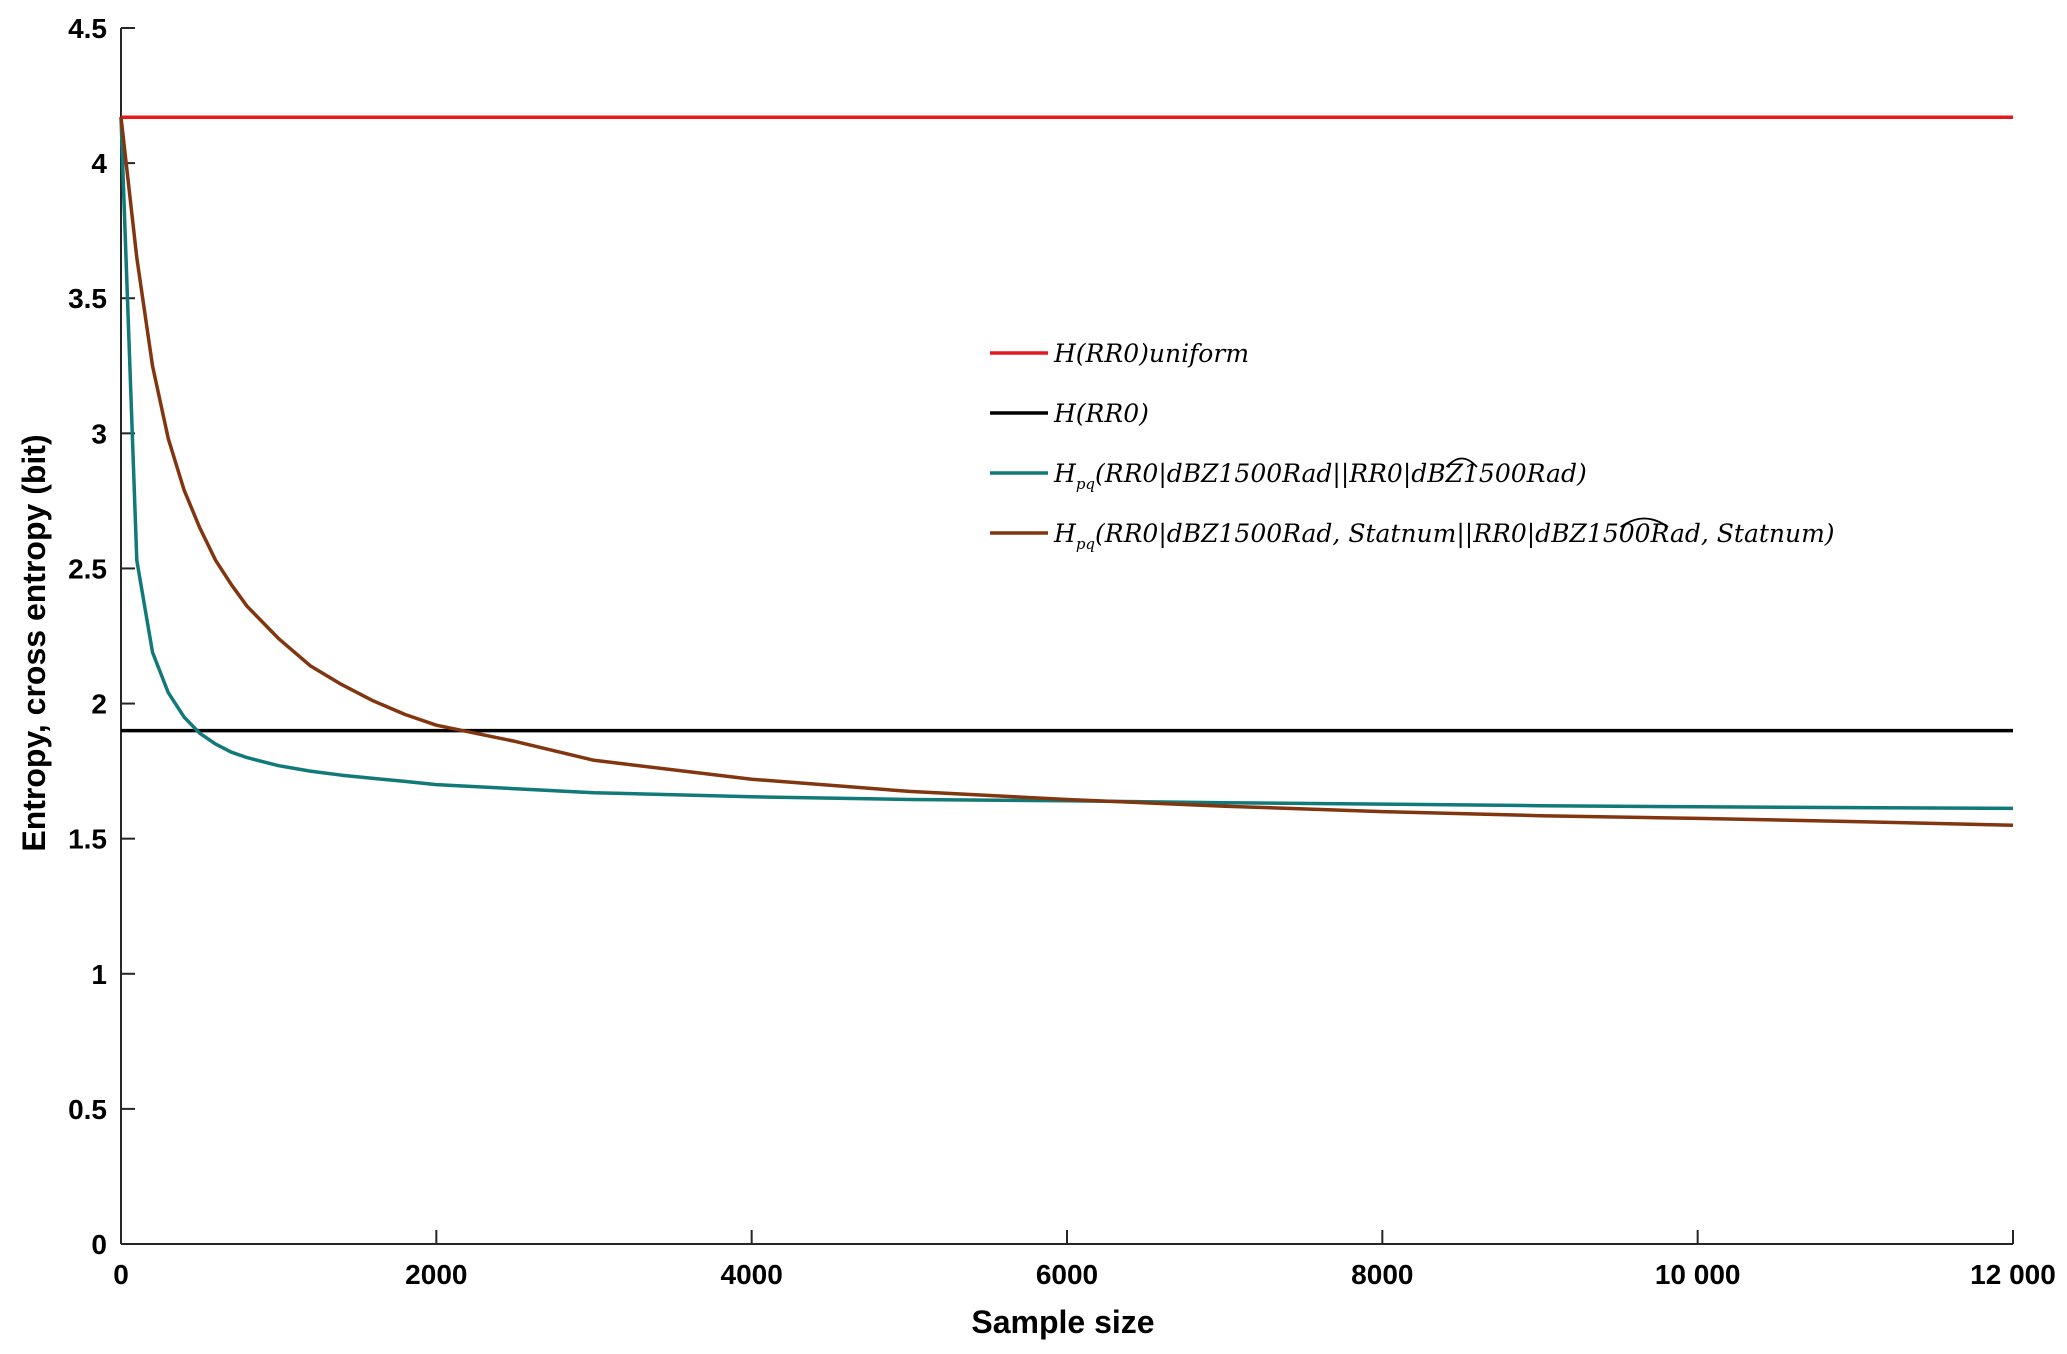  I want to click on x-tick-label: 2000, so click(436, 1274).